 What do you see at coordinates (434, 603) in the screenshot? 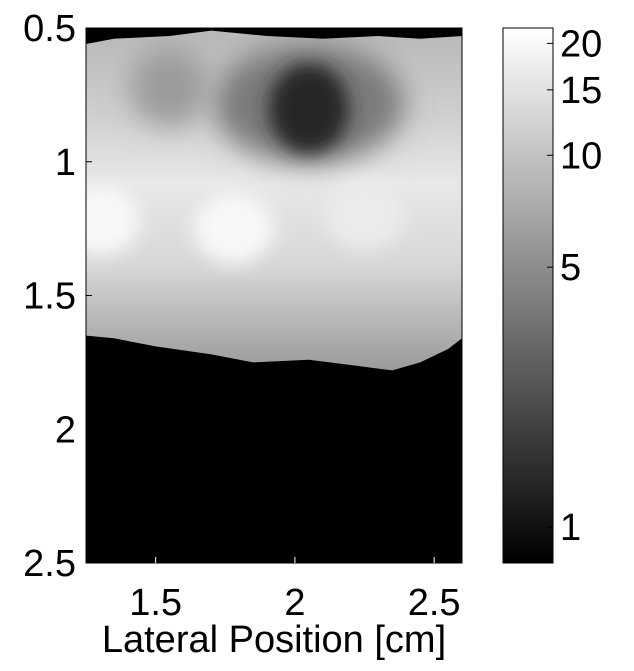
I see `x-tick-label: 2.5` at bounding box center [434, 603].